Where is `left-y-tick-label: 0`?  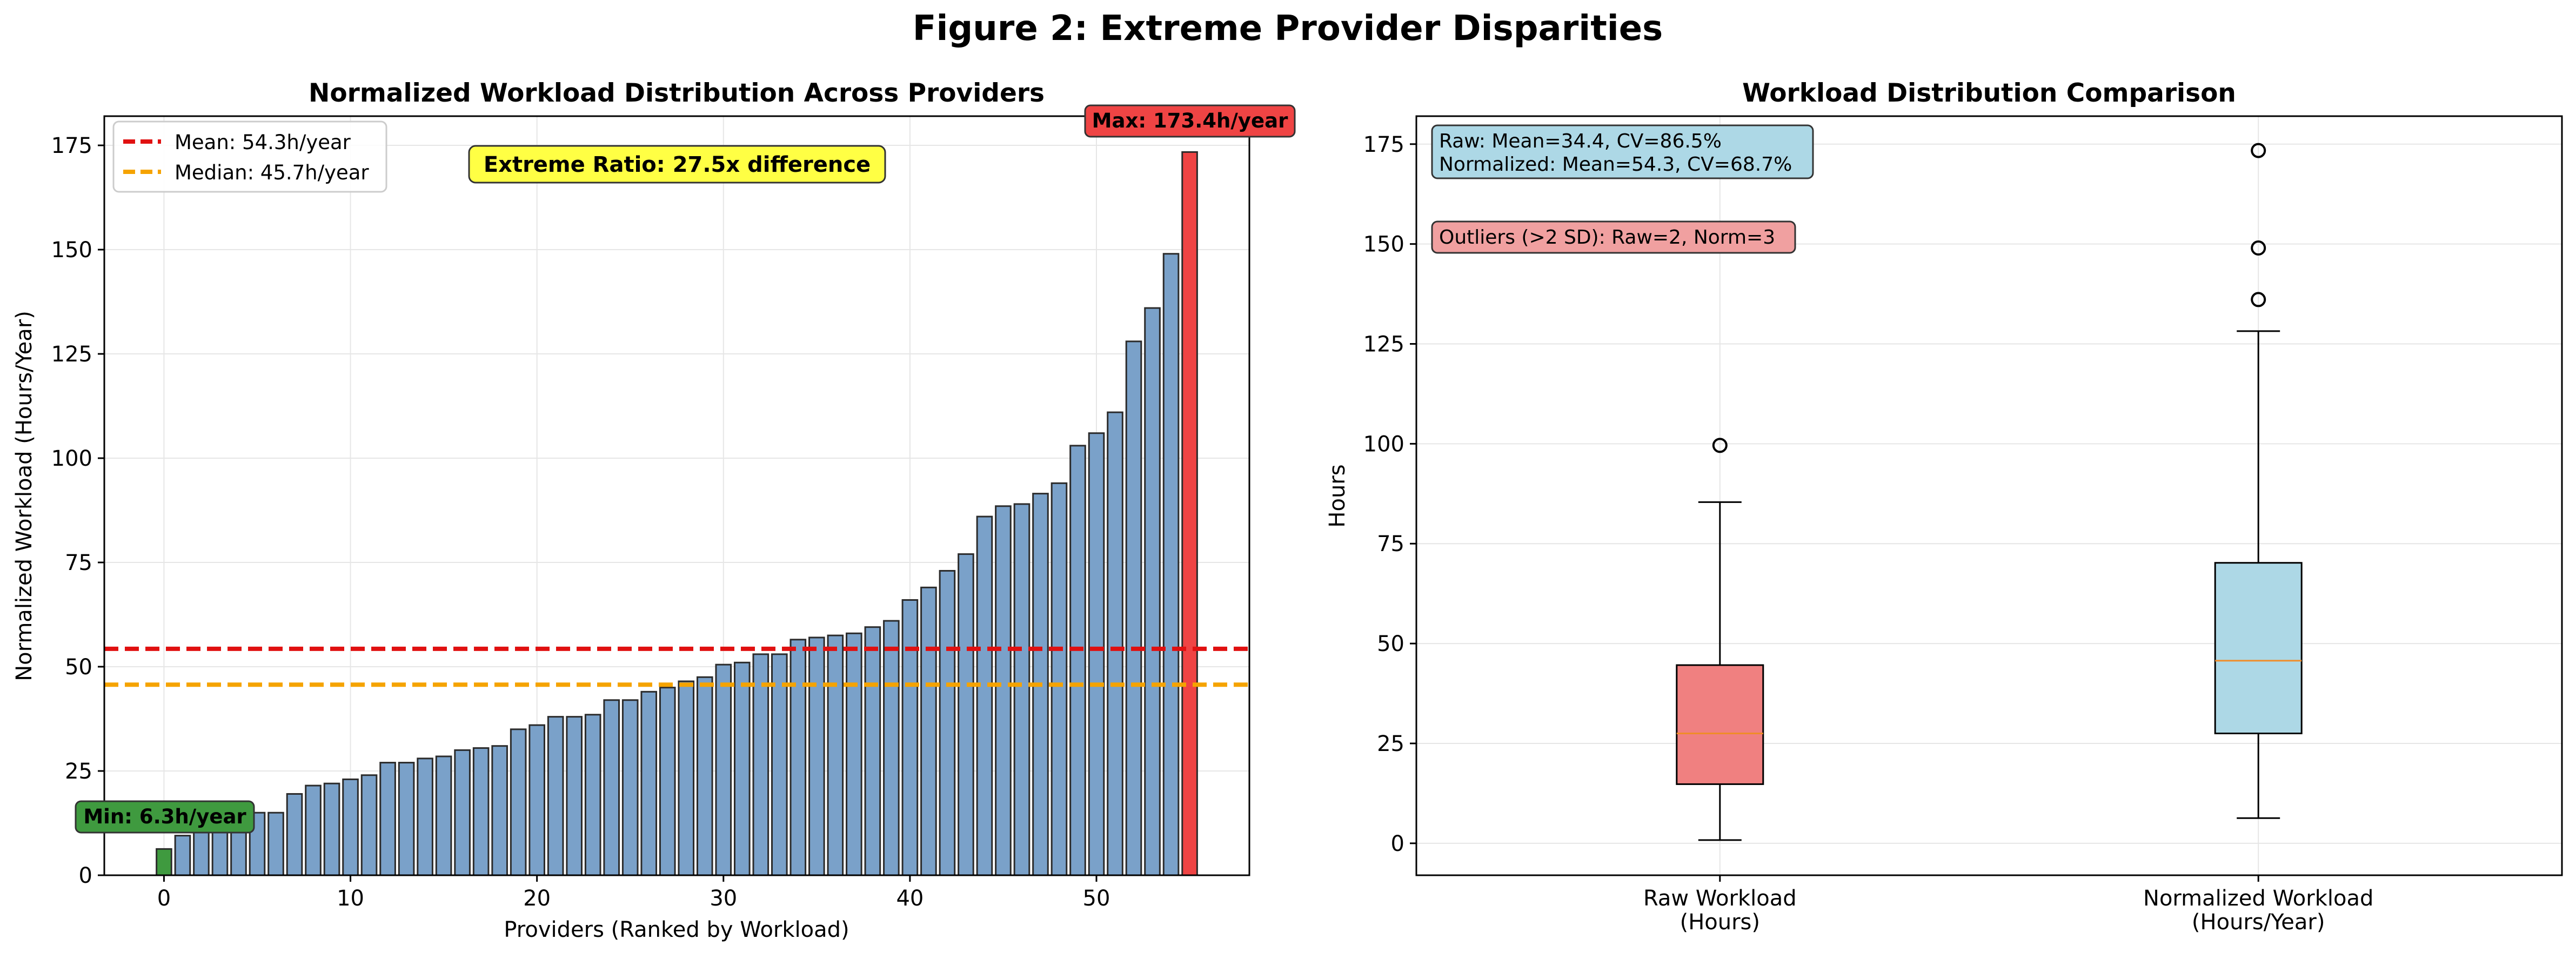
left-y-tick-label: 0 is located at coordinates (85, 875).